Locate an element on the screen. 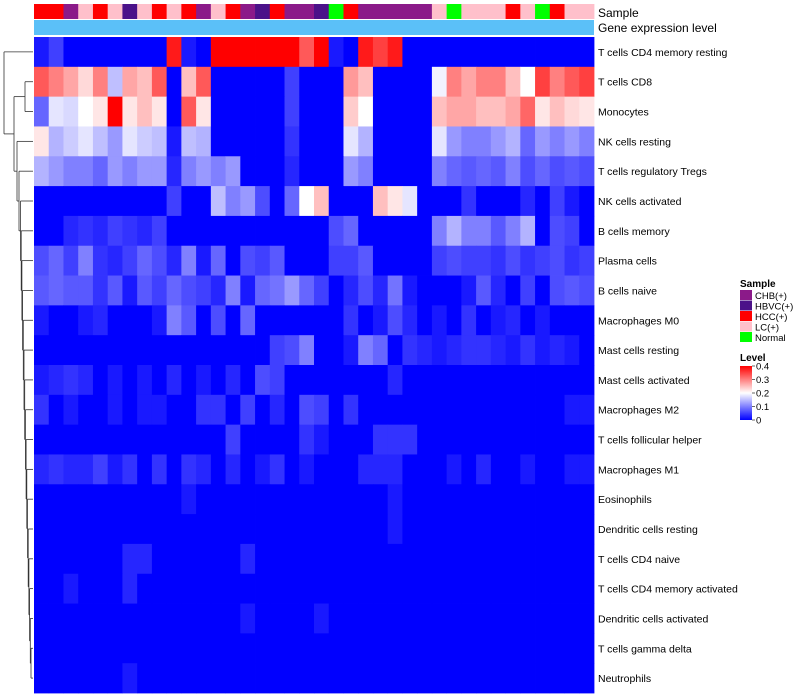 Image resolution: width=800 pixels, height=700 pixels. row-label: T cells CD8 is located at coordinates (625, 83).